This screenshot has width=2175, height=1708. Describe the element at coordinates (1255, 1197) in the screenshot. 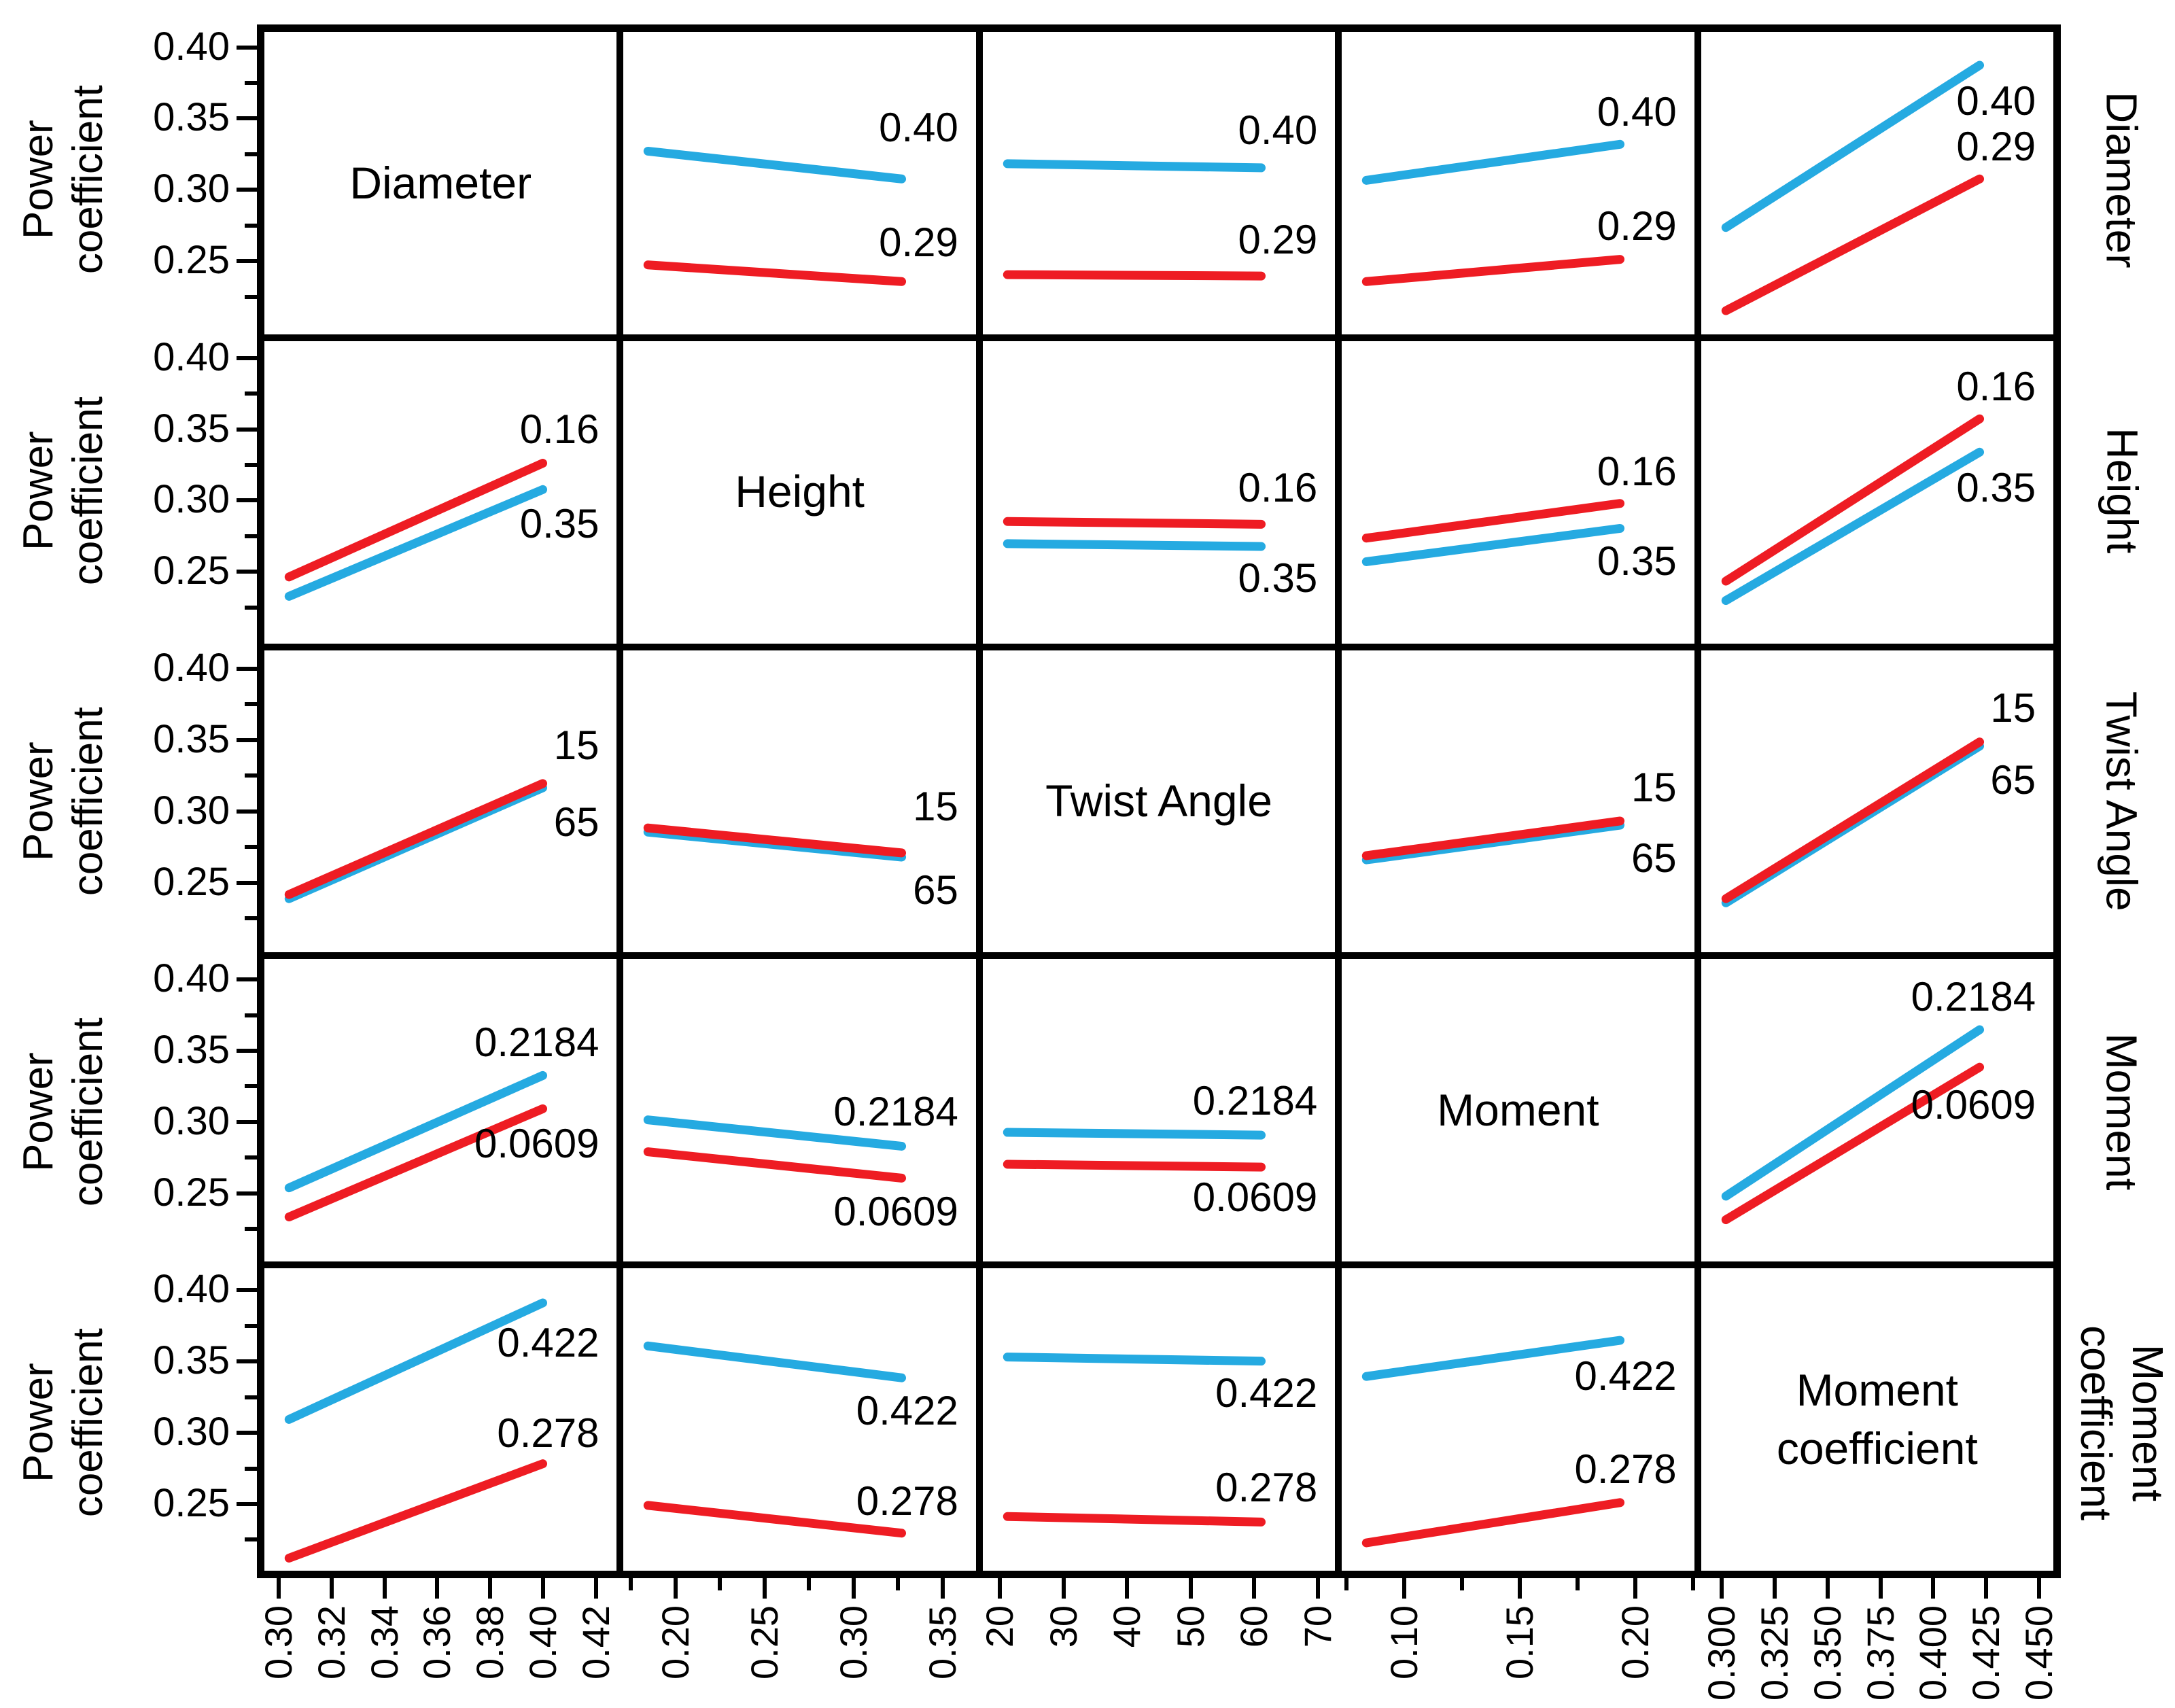

I see `level-label: 0.0609` at that location.